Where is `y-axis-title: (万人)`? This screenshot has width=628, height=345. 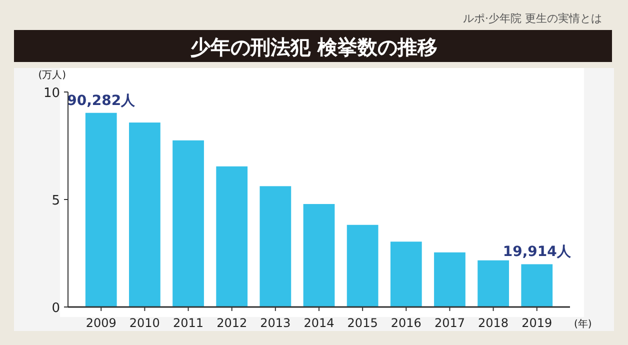 y-axis-title: (万人) is located at coordinates (52, 75).